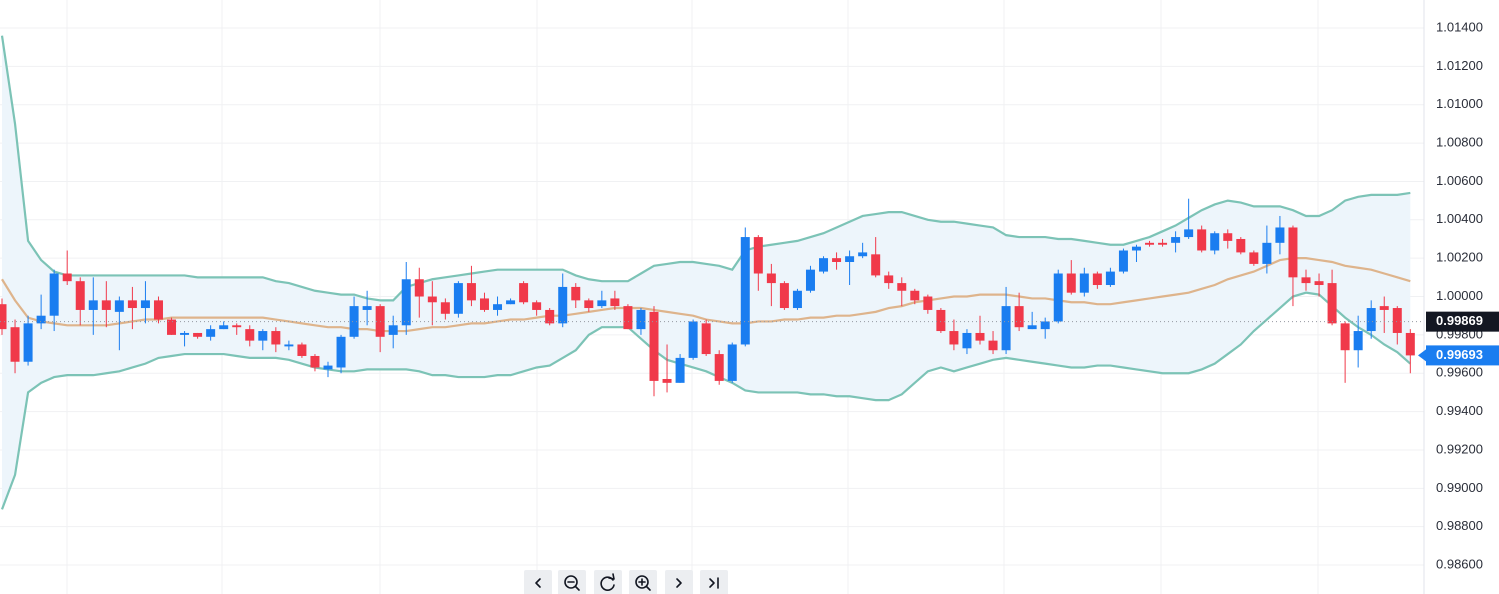 The image size is (1499, 594). What do you see at coordinates (538, 582) in the screenshot?
I see `scroll-left-button` at bounding box center [538, 582].